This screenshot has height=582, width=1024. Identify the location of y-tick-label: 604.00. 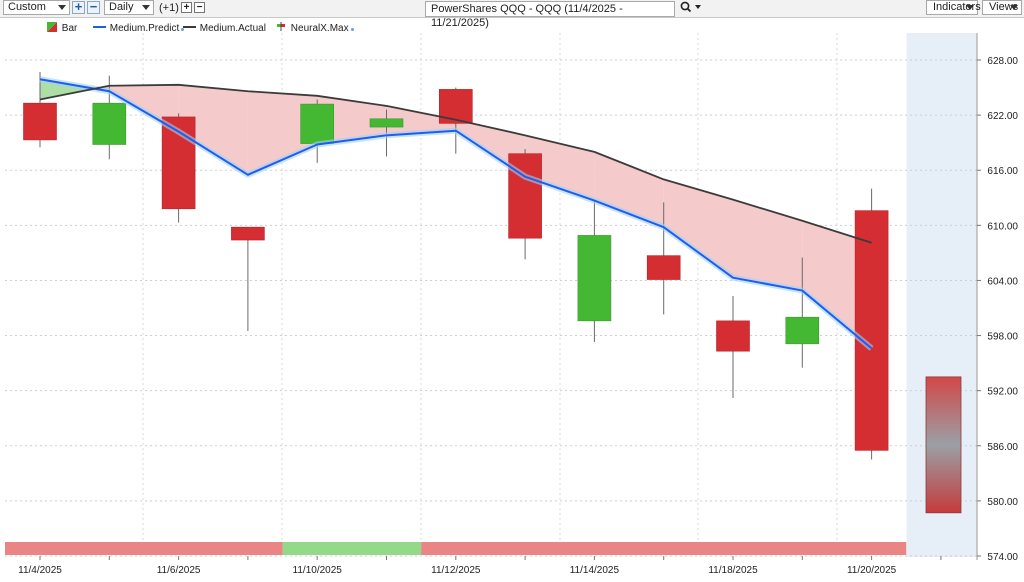
(1002, 281).